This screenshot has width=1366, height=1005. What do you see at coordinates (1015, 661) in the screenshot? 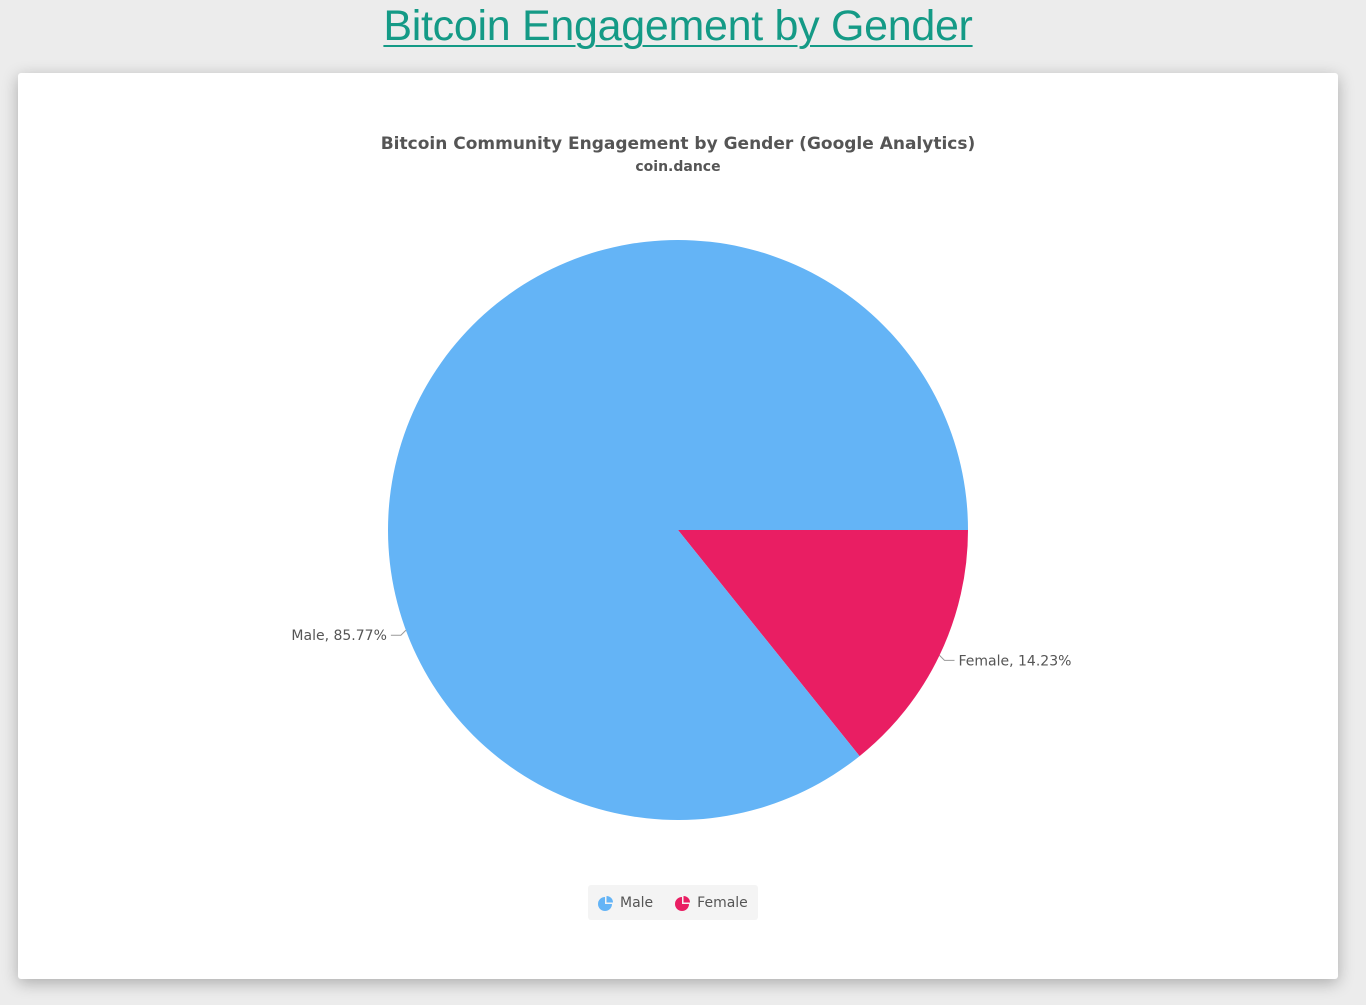
I see `slice-label-female: Female, 14.23%` at bounding box center [1015, 661].